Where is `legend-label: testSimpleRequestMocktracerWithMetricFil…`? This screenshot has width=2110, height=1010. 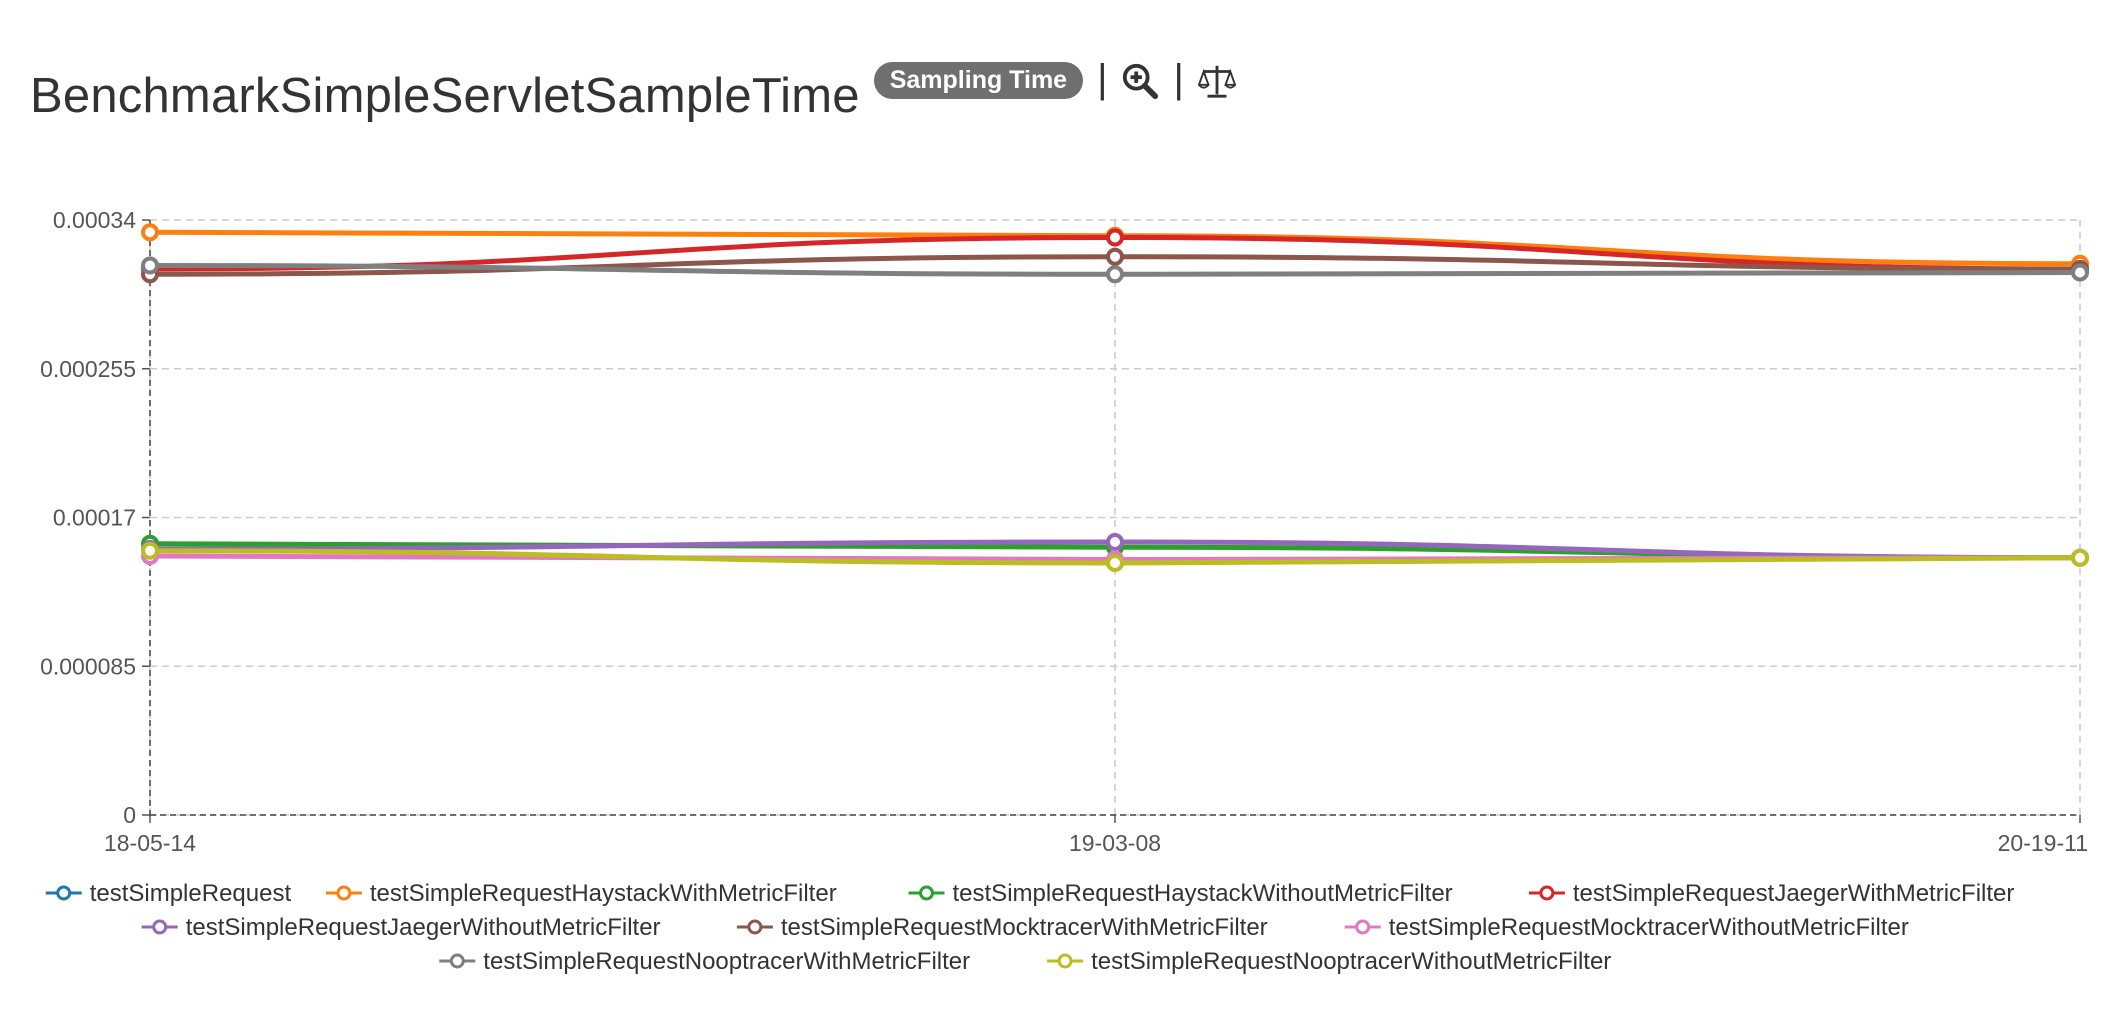
legend-label: testSimpleRequestMocktracerWithMetricFil… is located at coordinates (1024, 927).